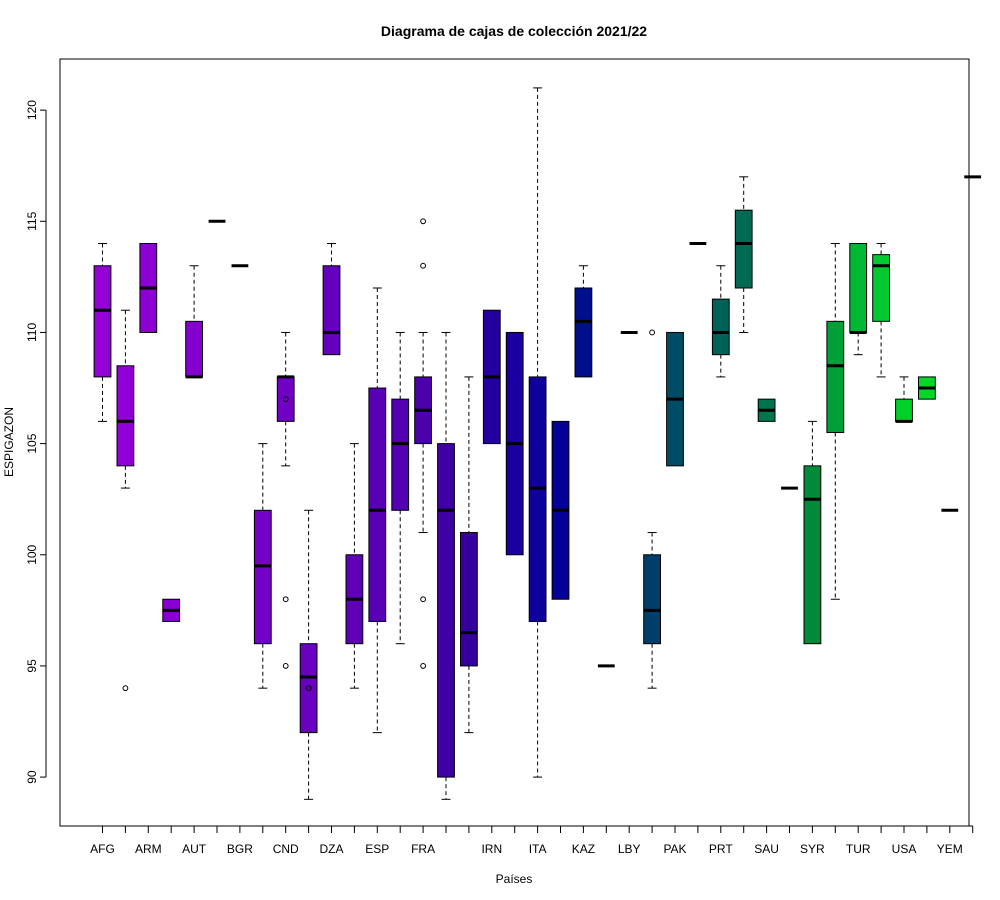 The width and height of the screenshot is (1000, 900). Describe the element at coordinates (32, 110) in the screenshot. I see `y-tick-label: 120` at that location.